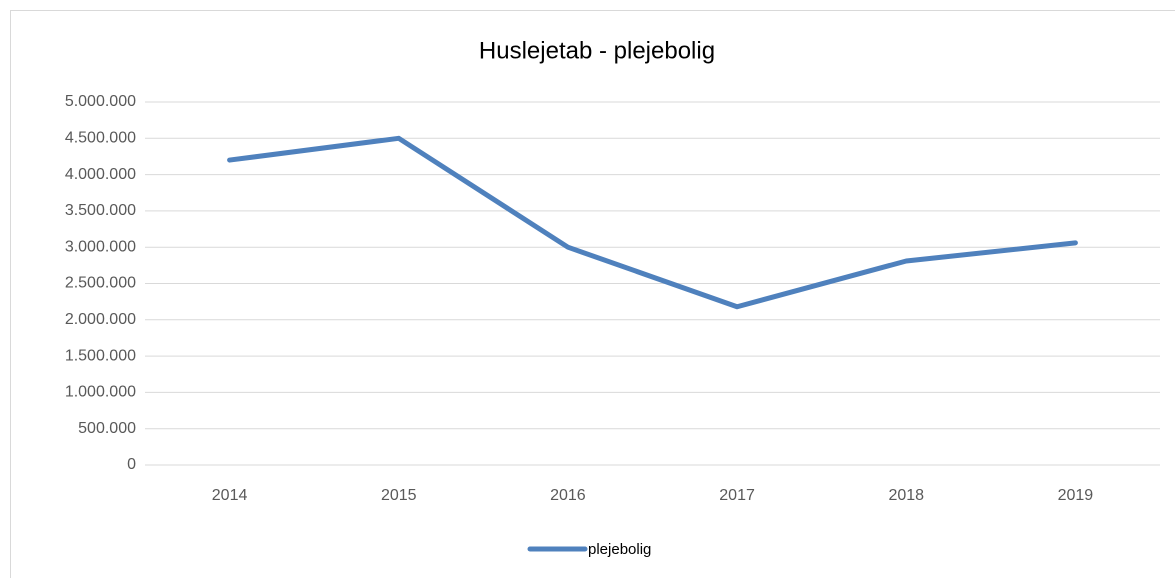 This screenshot has width=1175, height=578. Describe the element at coordinates (906, 495) in the screenshot. I see `x-tick-label: 2018` at that location.